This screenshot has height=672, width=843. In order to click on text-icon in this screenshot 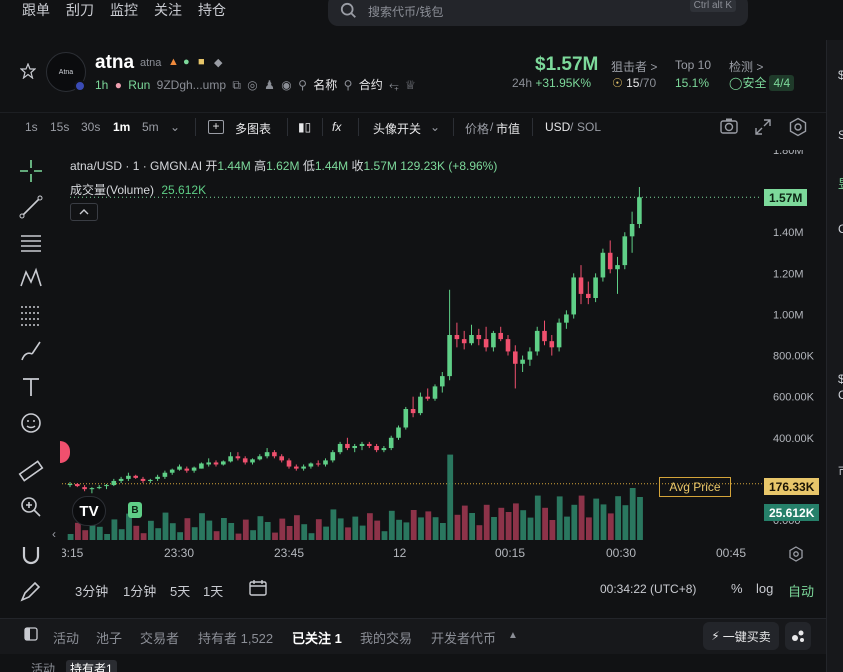, I will do `click(31, 387)`.